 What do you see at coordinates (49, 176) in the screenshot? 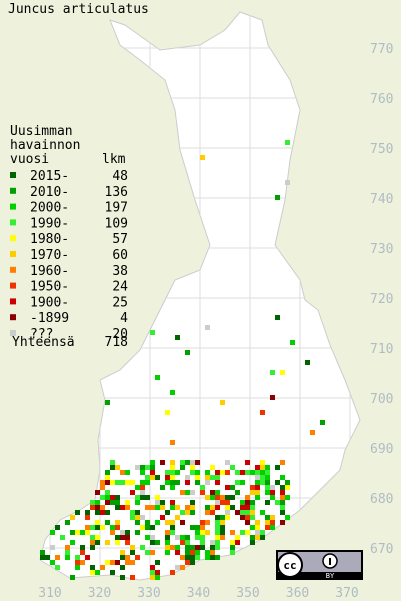
I see `legend-label: 2015-` at bounding box center [49, 176].